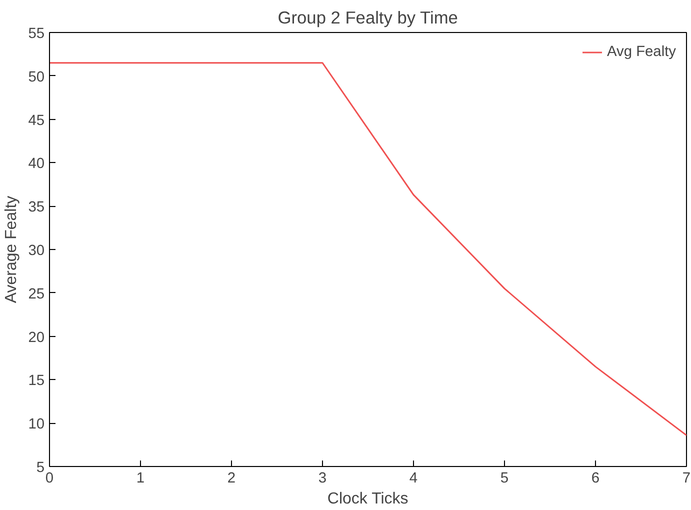 The image size is (691, 510). Describe the element at coordinates (322, 478) in the screenshot. I see `x-tick-label: 3` at that location.